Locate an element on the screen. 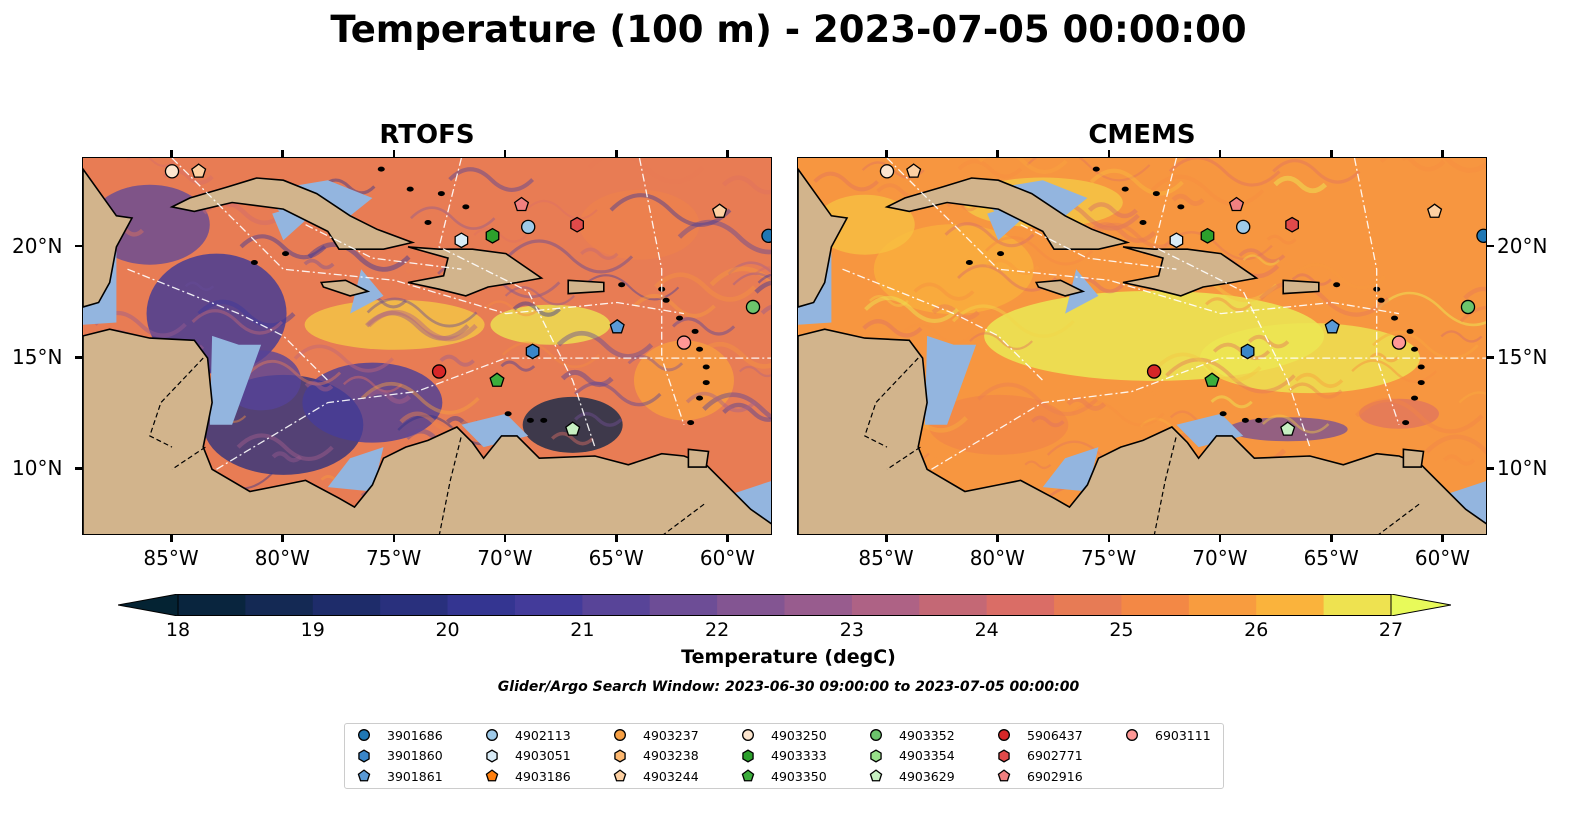  panel-title-cmems: CMEMS is located at coordinates (1142, 135).